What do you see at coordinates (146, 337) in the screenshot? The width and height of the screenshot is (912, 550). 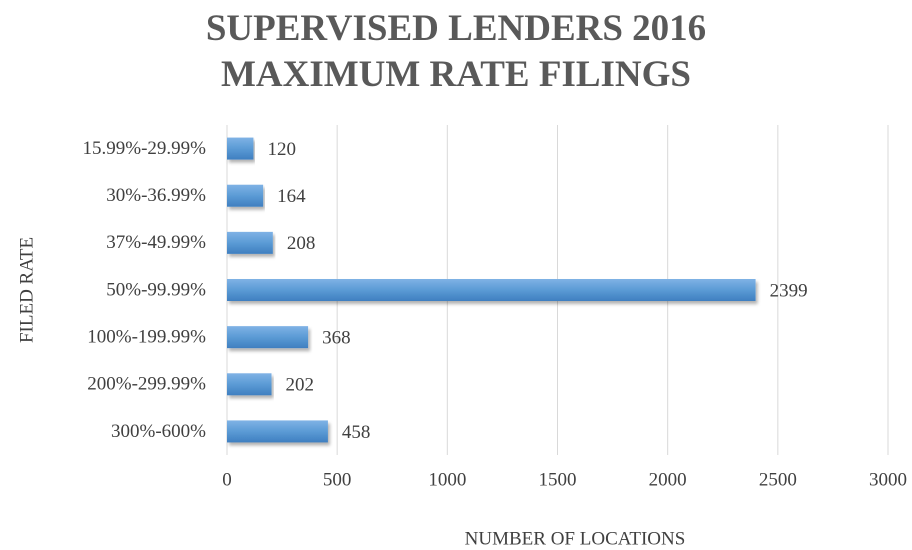 I see `y-tick-label: 100%-199.99%` at bounding box center [146, 337].